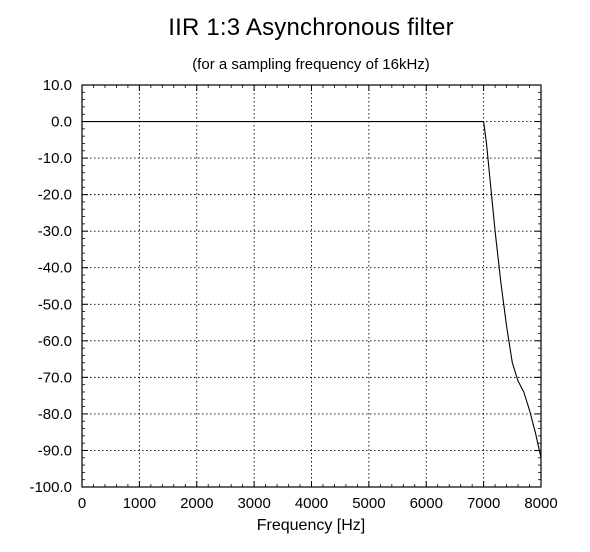  What do you see at coordinates (50, 487) in the screenshot?
I see `y-tick-label: -100.0` at bounding box center [50, 487].